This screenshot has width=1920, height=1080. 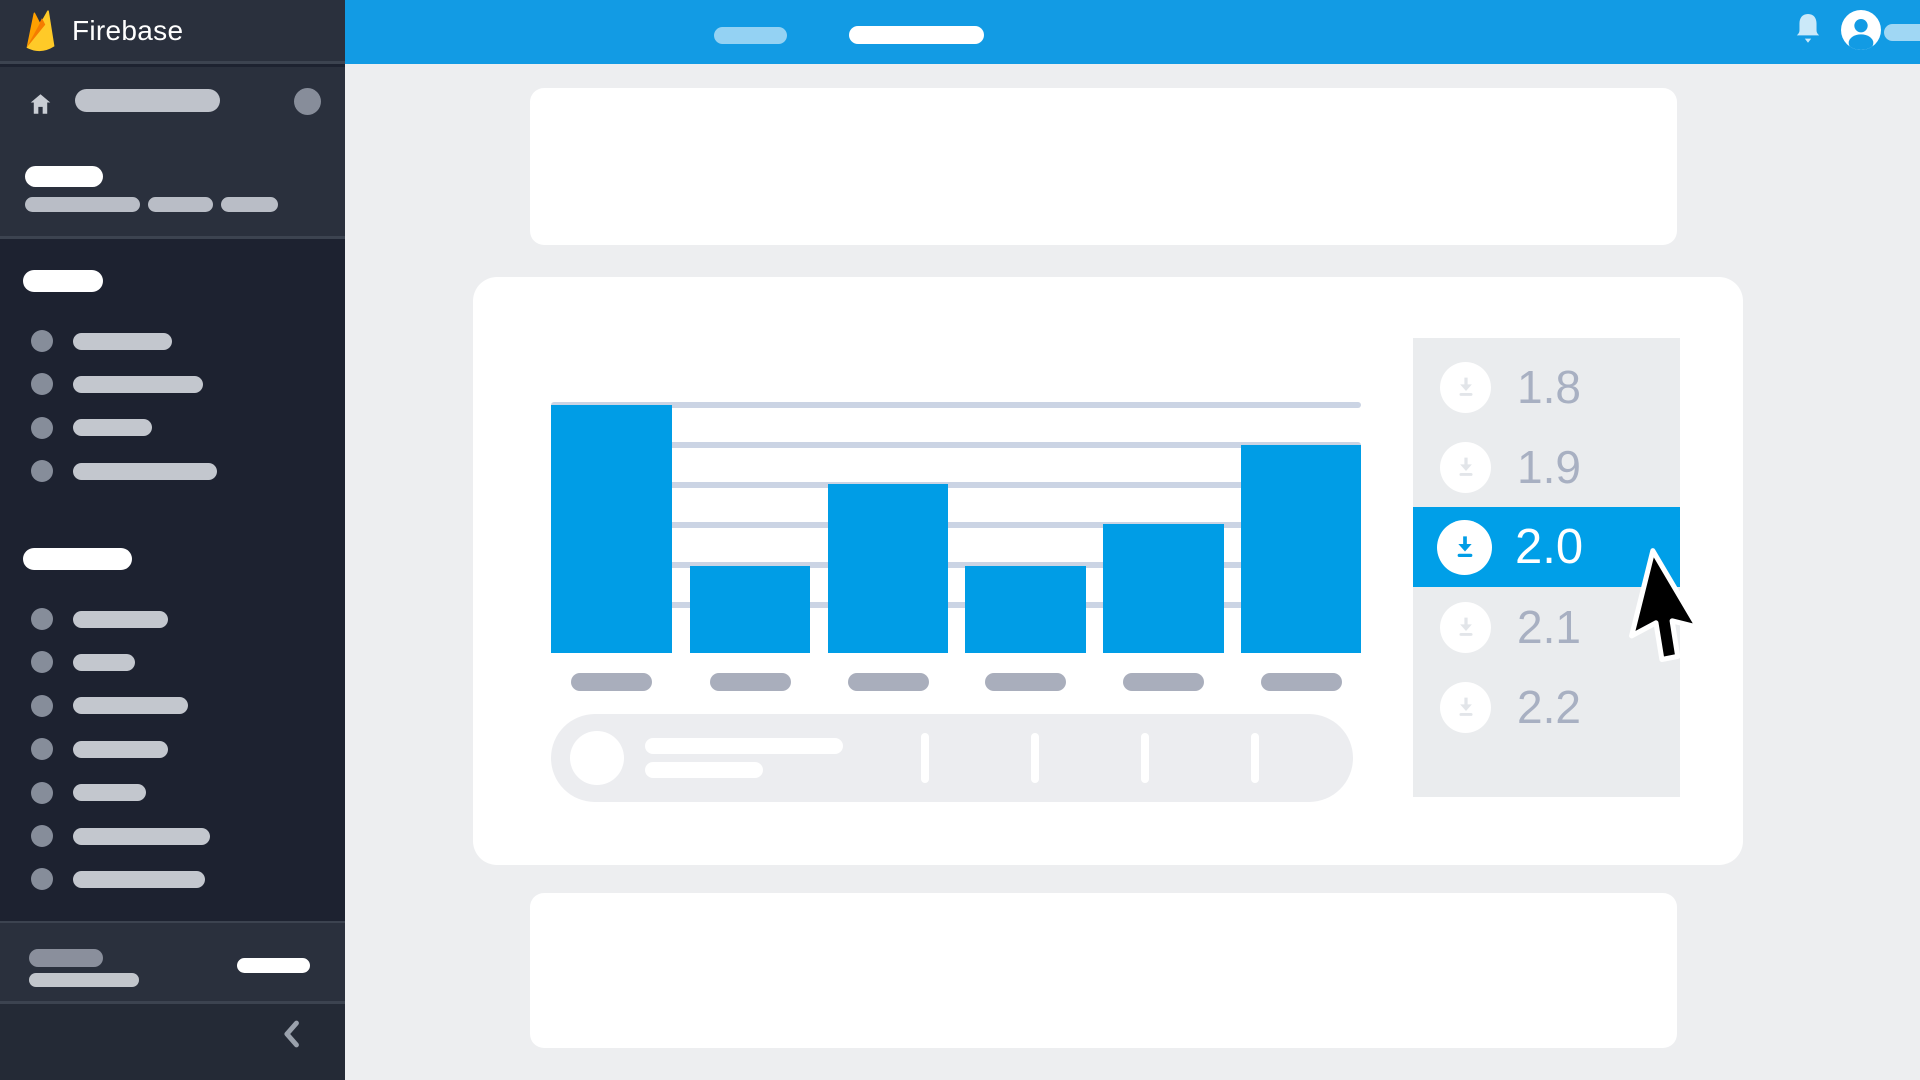 I want to click on top-app-bar, so click(x=1132, y=32).